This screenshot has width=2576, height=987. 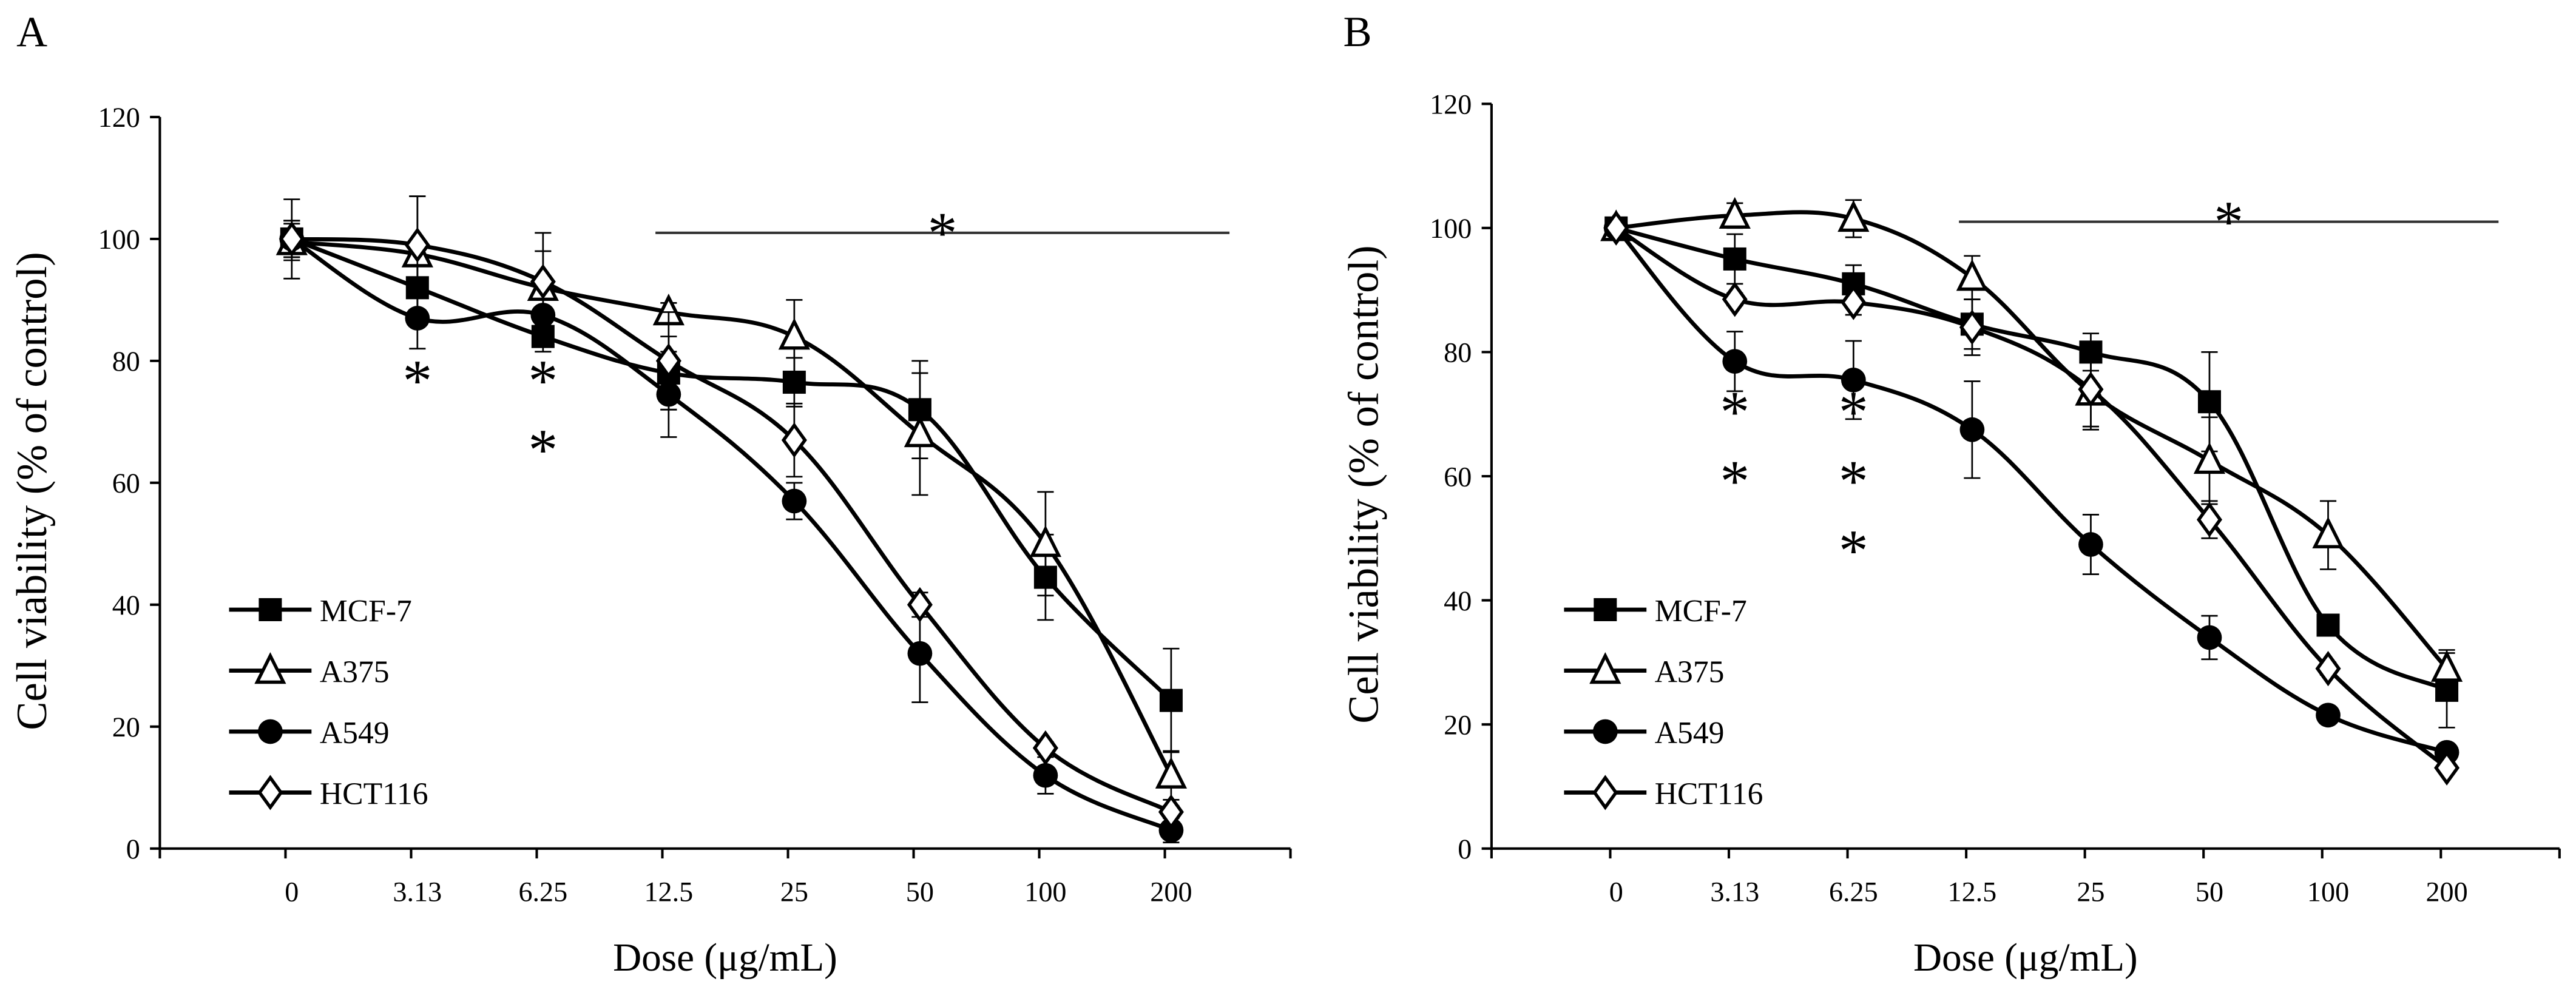 I want to click on x-tick-label: 50, so click(x=920, y=892).